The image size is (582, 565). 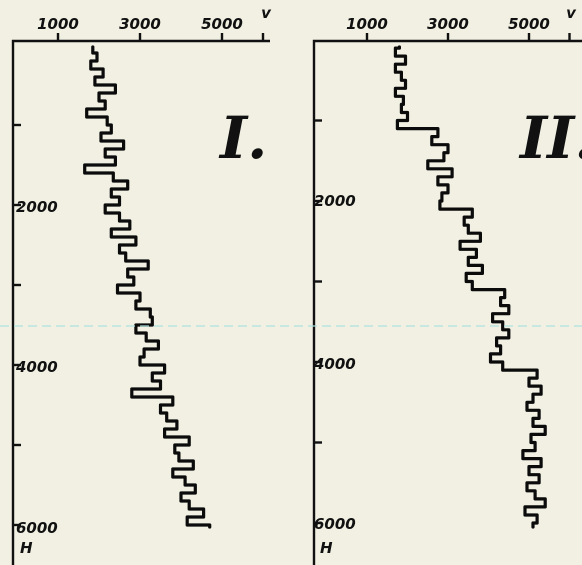 I want to click on panel-label: I., so click(x=242, y=138).